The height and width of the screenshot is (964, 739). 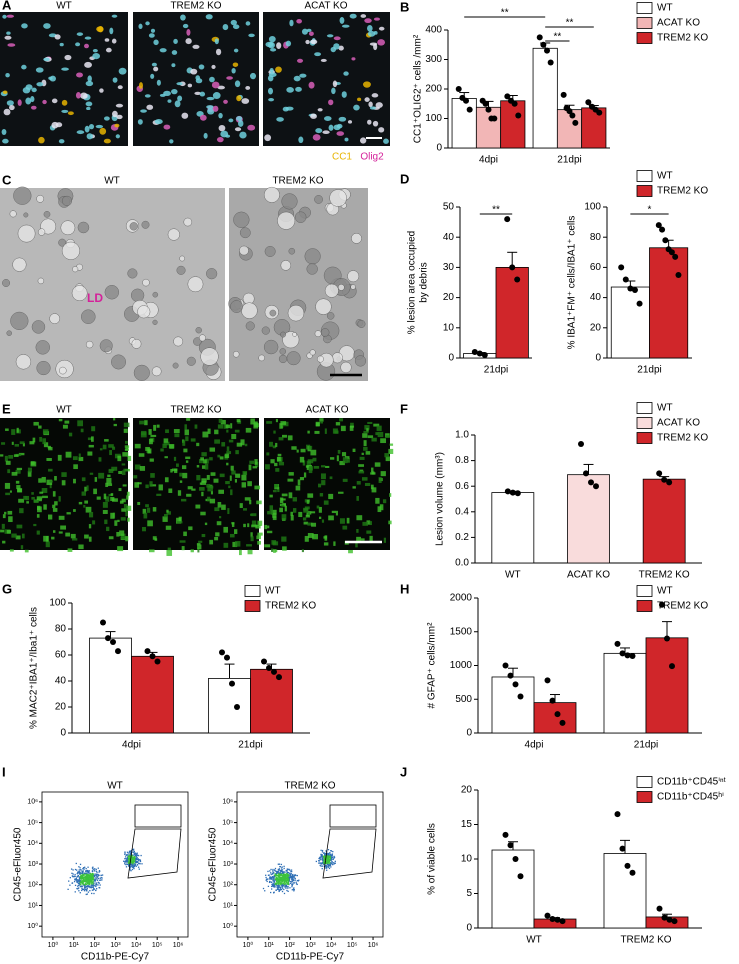 I want to click on legend-swatch, so click(x=252, y=606).